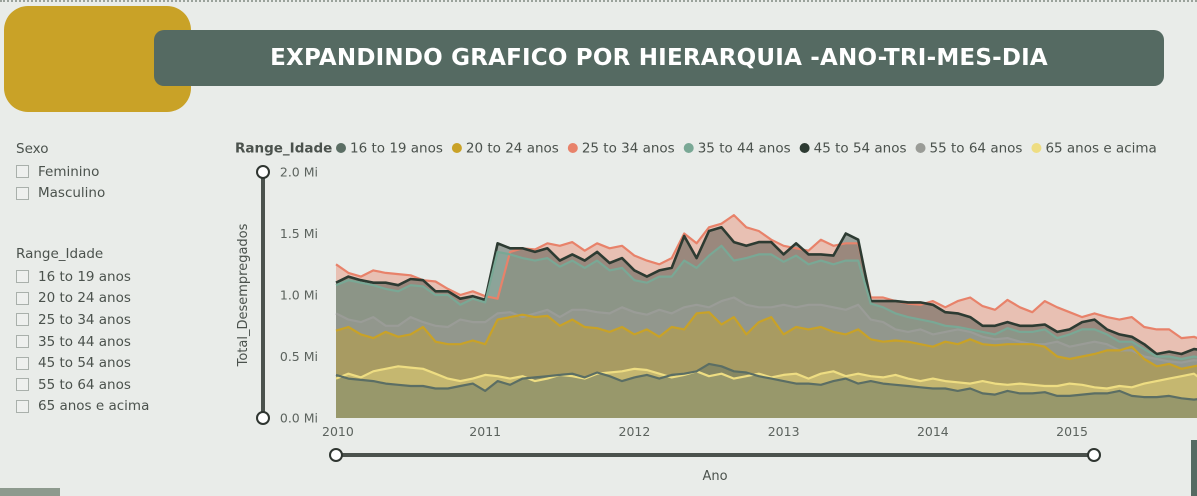 The width and height of the screenshot is (1197, 496). Describe the element at coordinates (714, 476) in the screenshot. I see `x-axis-label: Ano` at that location.